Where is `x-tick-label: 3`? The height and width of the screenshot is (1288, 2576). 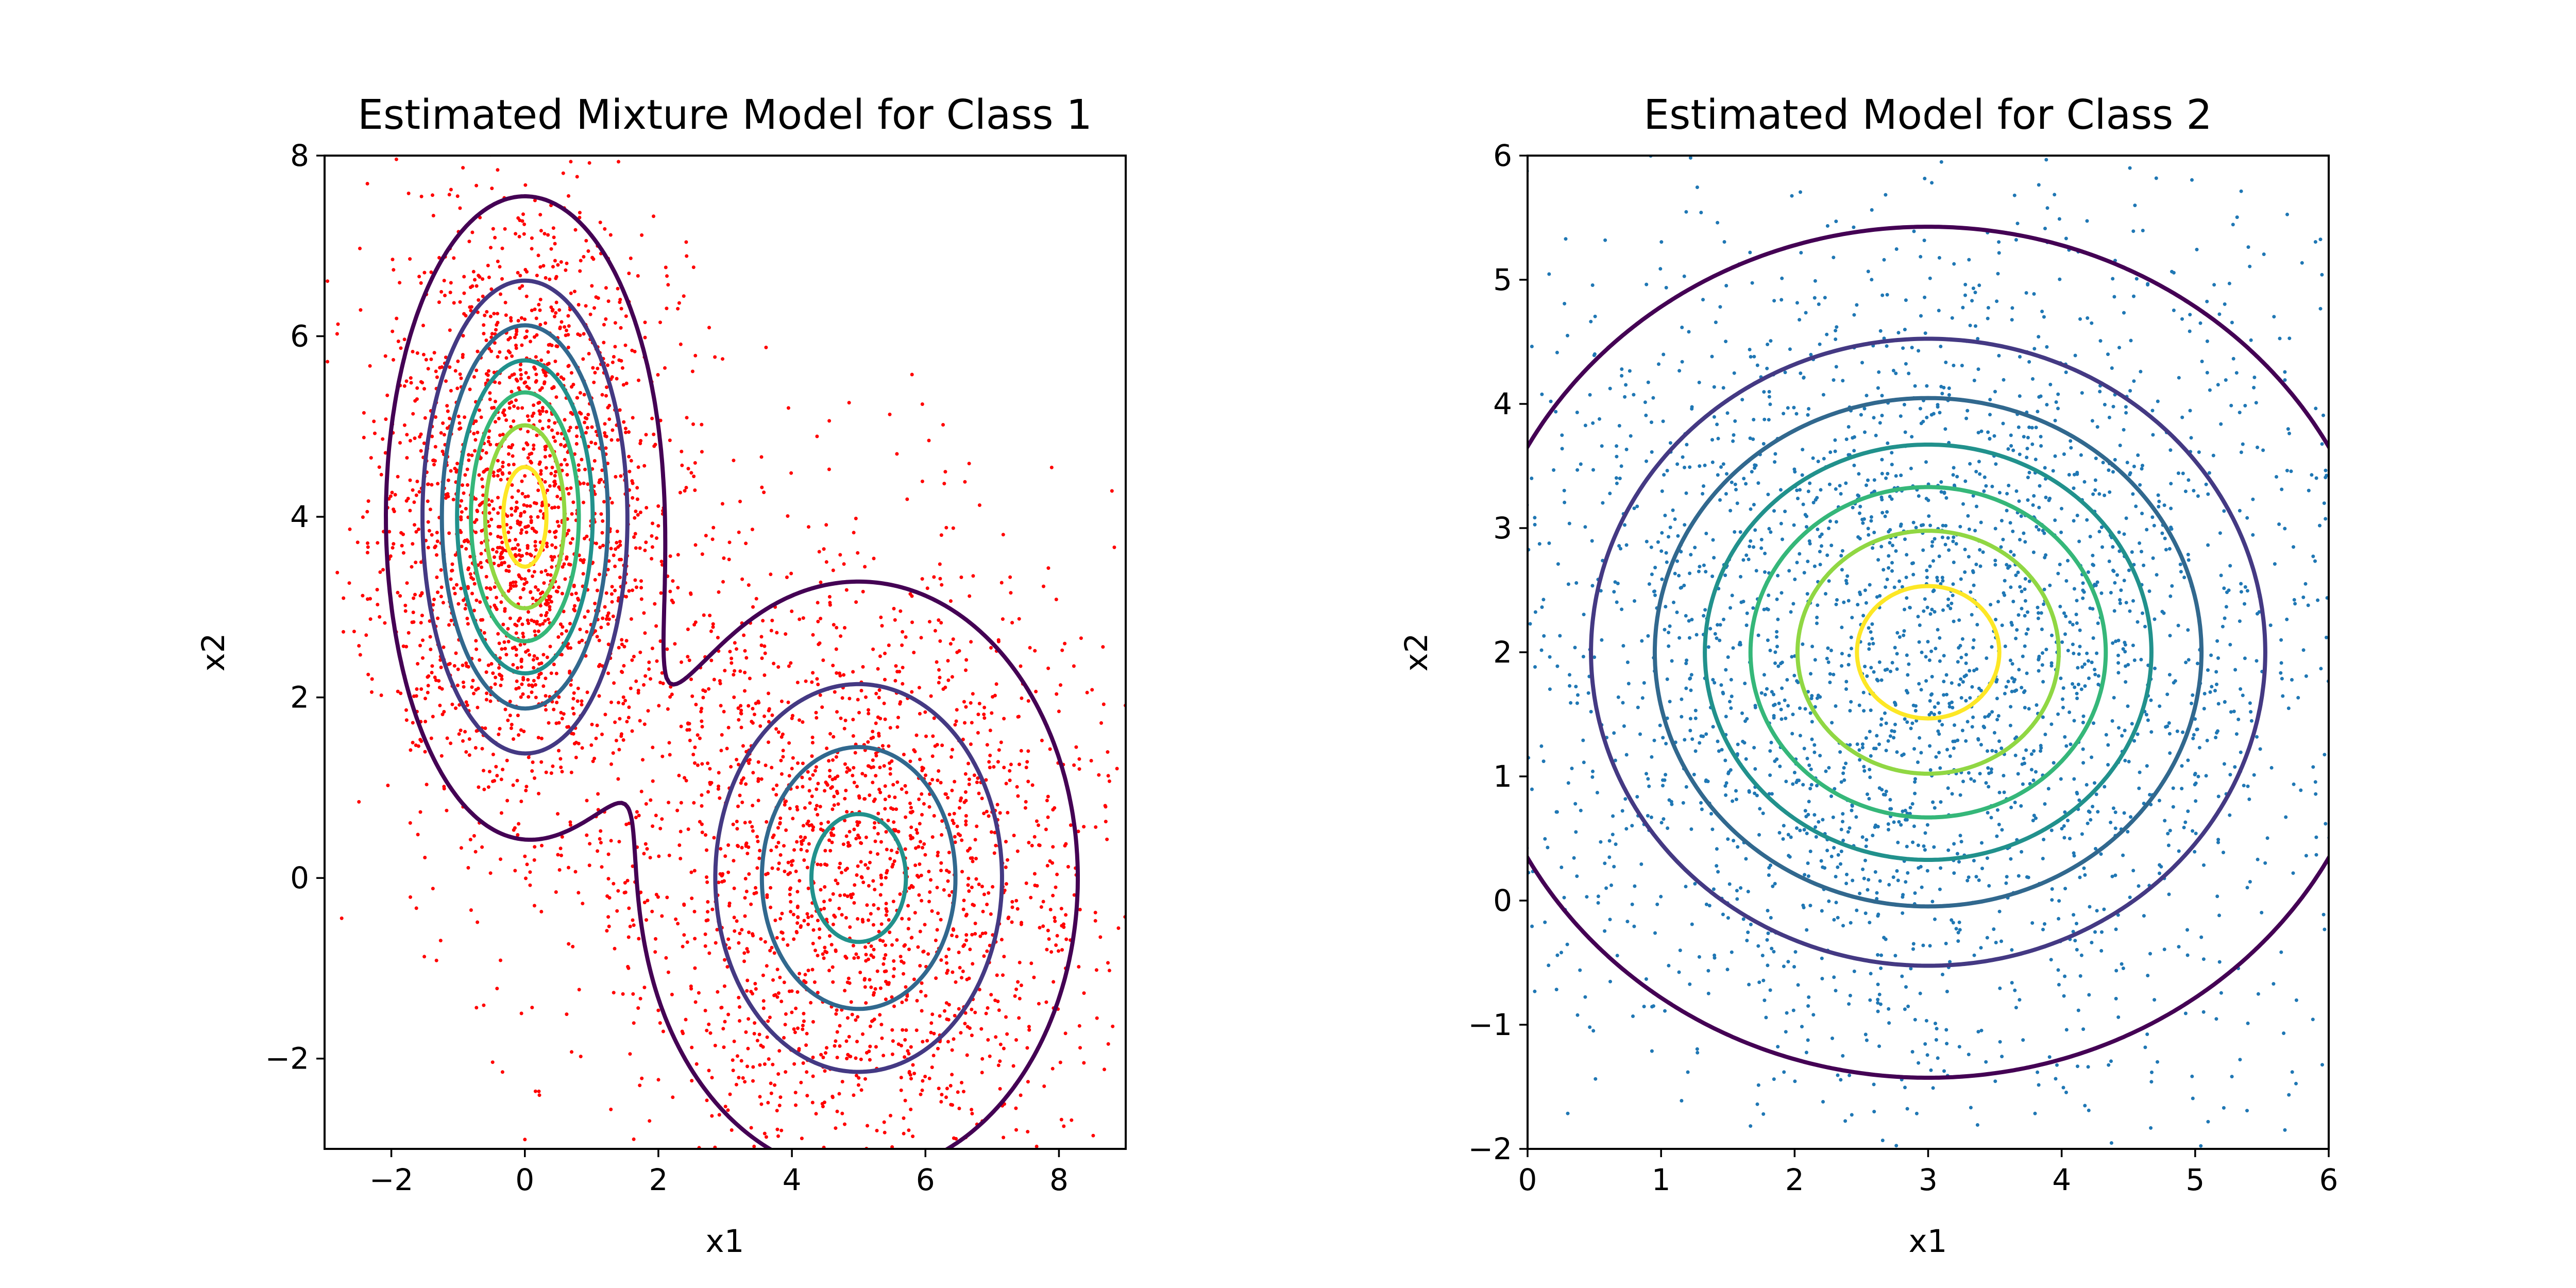
x-tick-label: 3 is located at coordinates (1928, 1179).